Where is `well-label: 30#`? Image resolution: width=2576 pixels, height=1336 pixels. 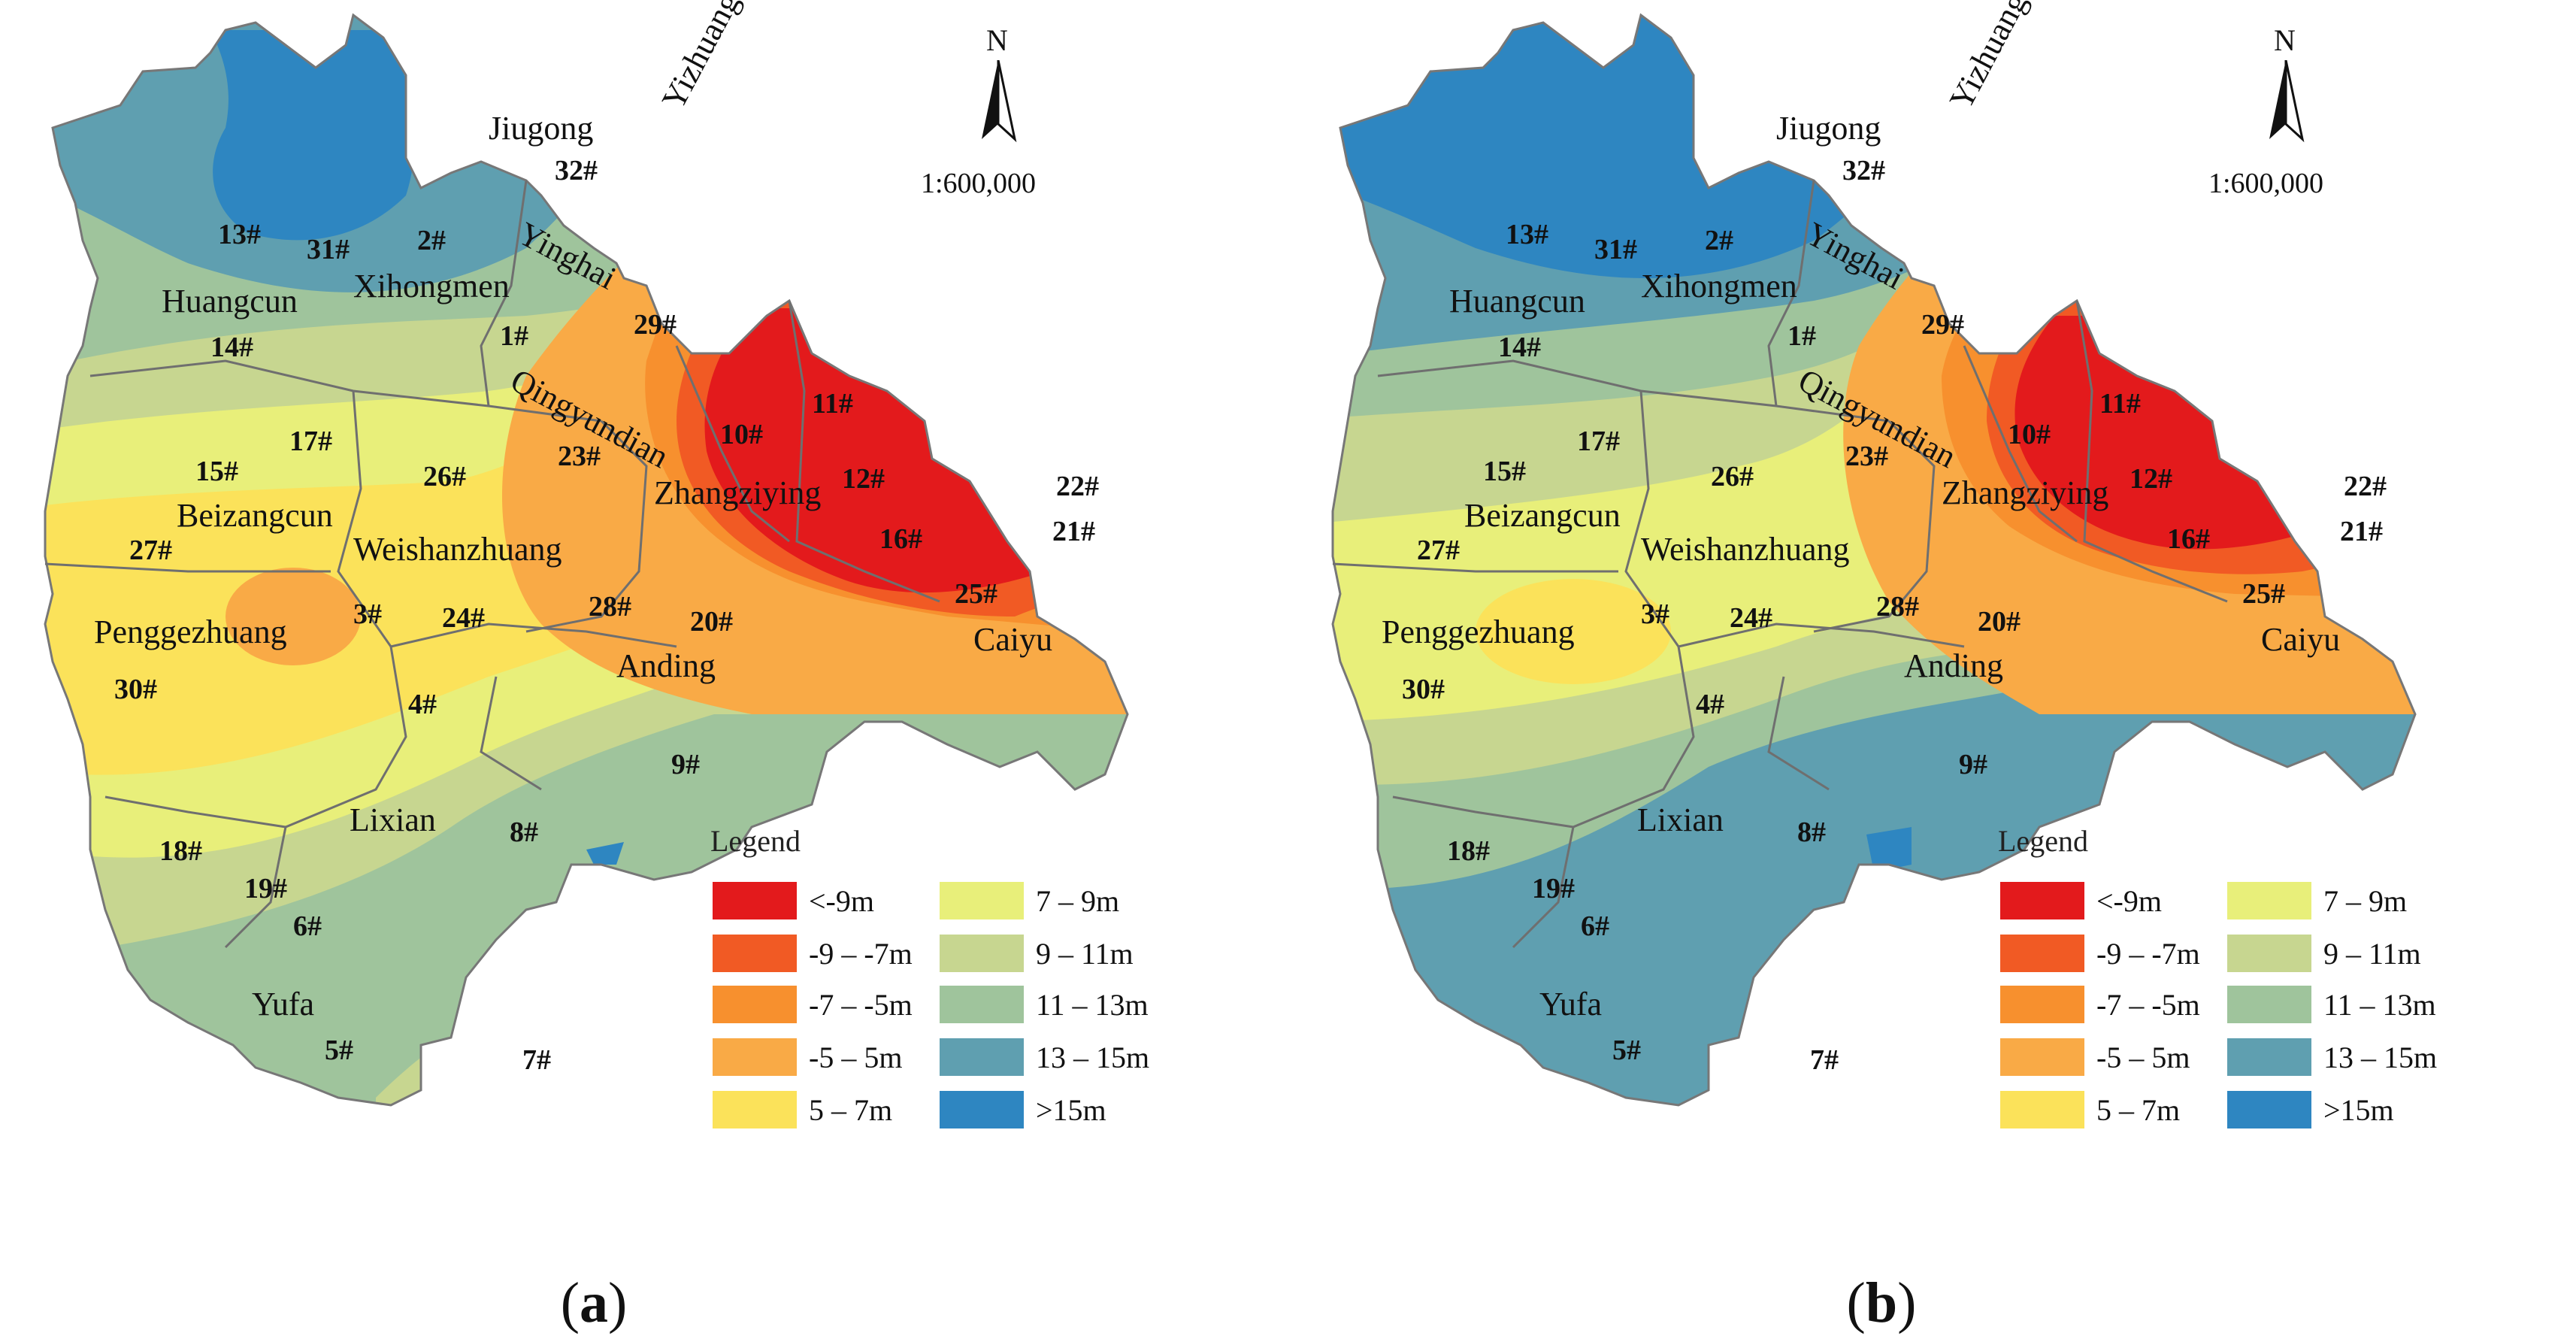
well-label: 30# is located at coordinates (135, 689).